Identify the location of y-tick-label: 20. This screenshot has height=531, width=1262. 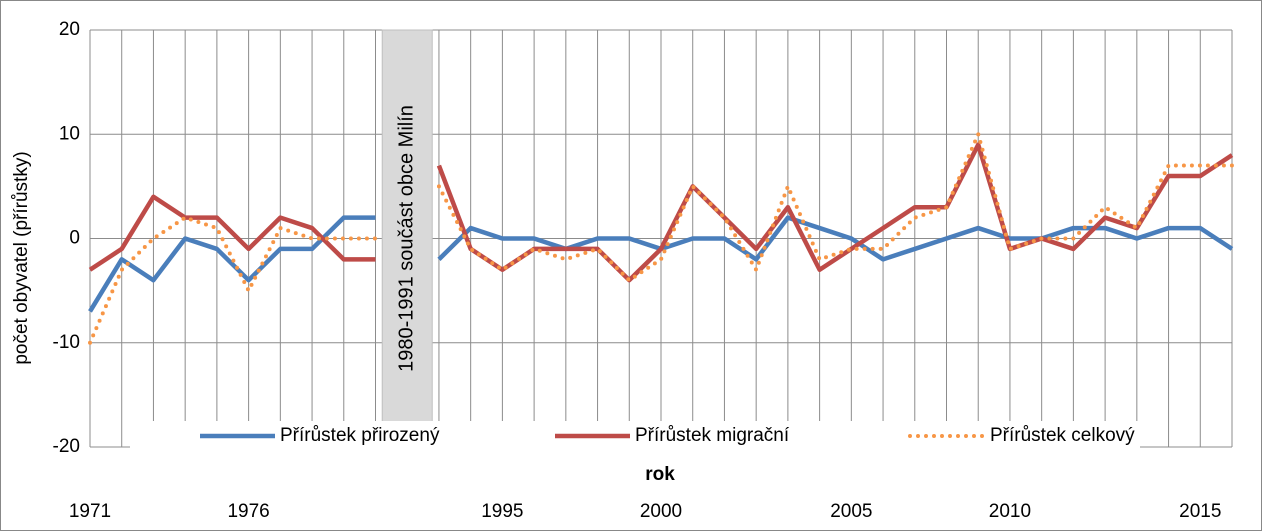
(69, 29).